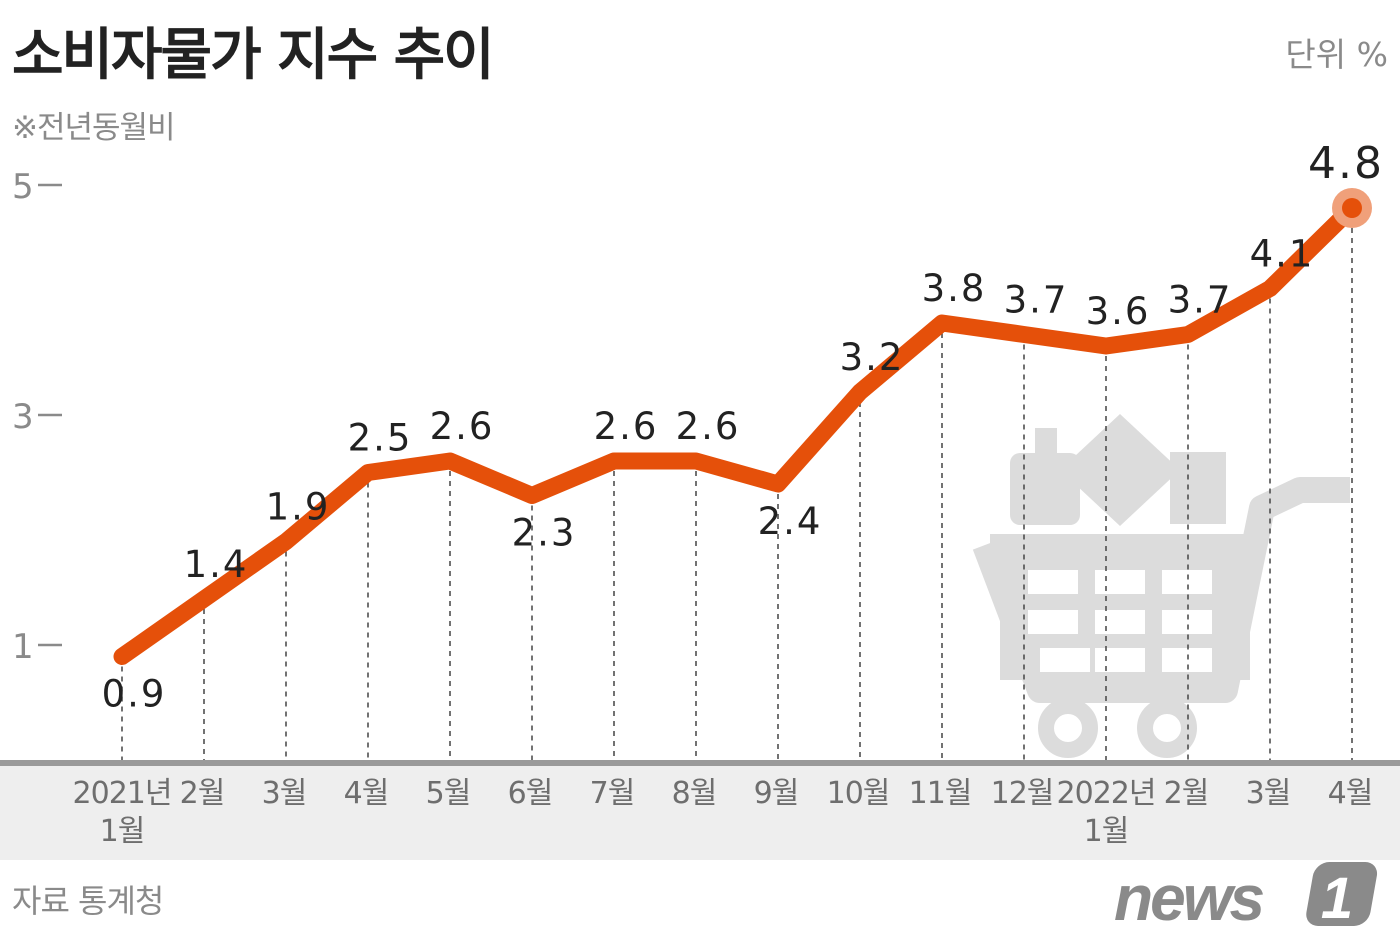  What do you see at coordinates (1188, 896) in the screenshot?
I see `news-wordmark: news` at bounding box center [1188, 896].